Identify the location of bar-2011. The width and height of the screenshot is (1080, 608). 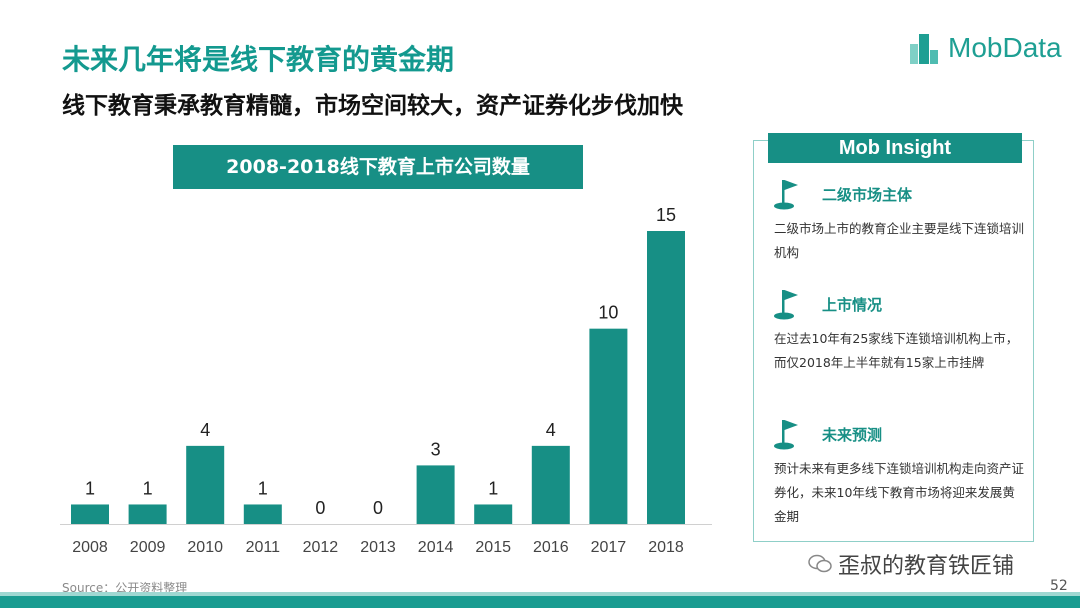
(262, 514).